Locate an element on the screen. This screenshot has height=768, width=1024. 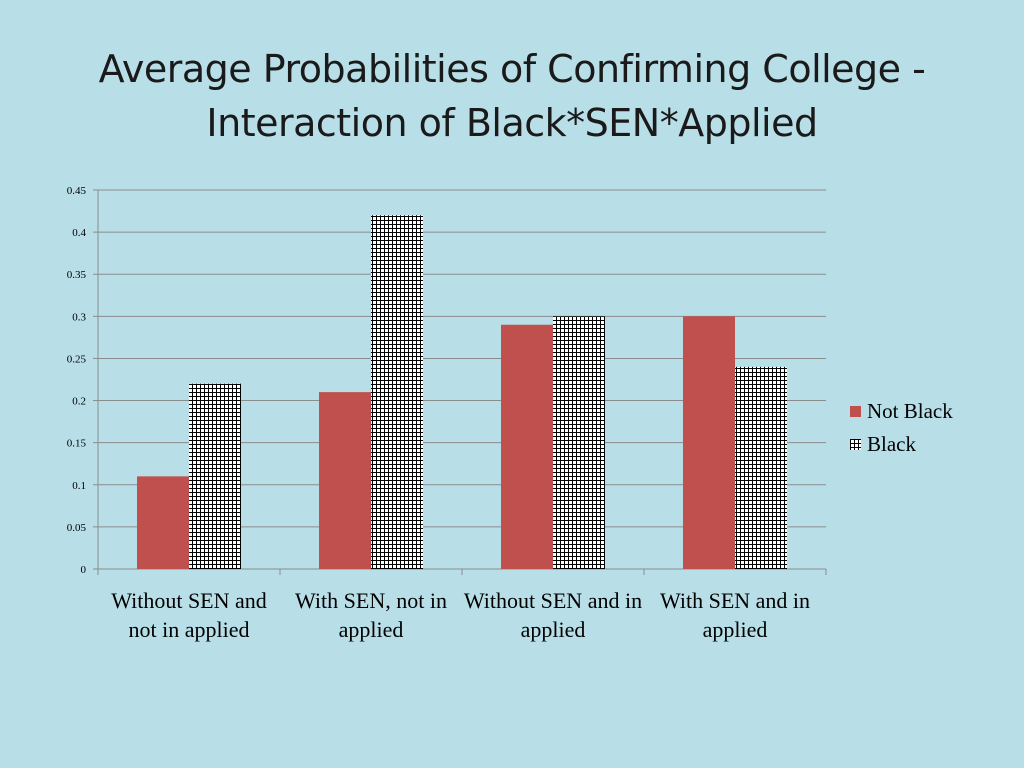
y-tick-label: 0.35 is located at coordinates (77, 275).